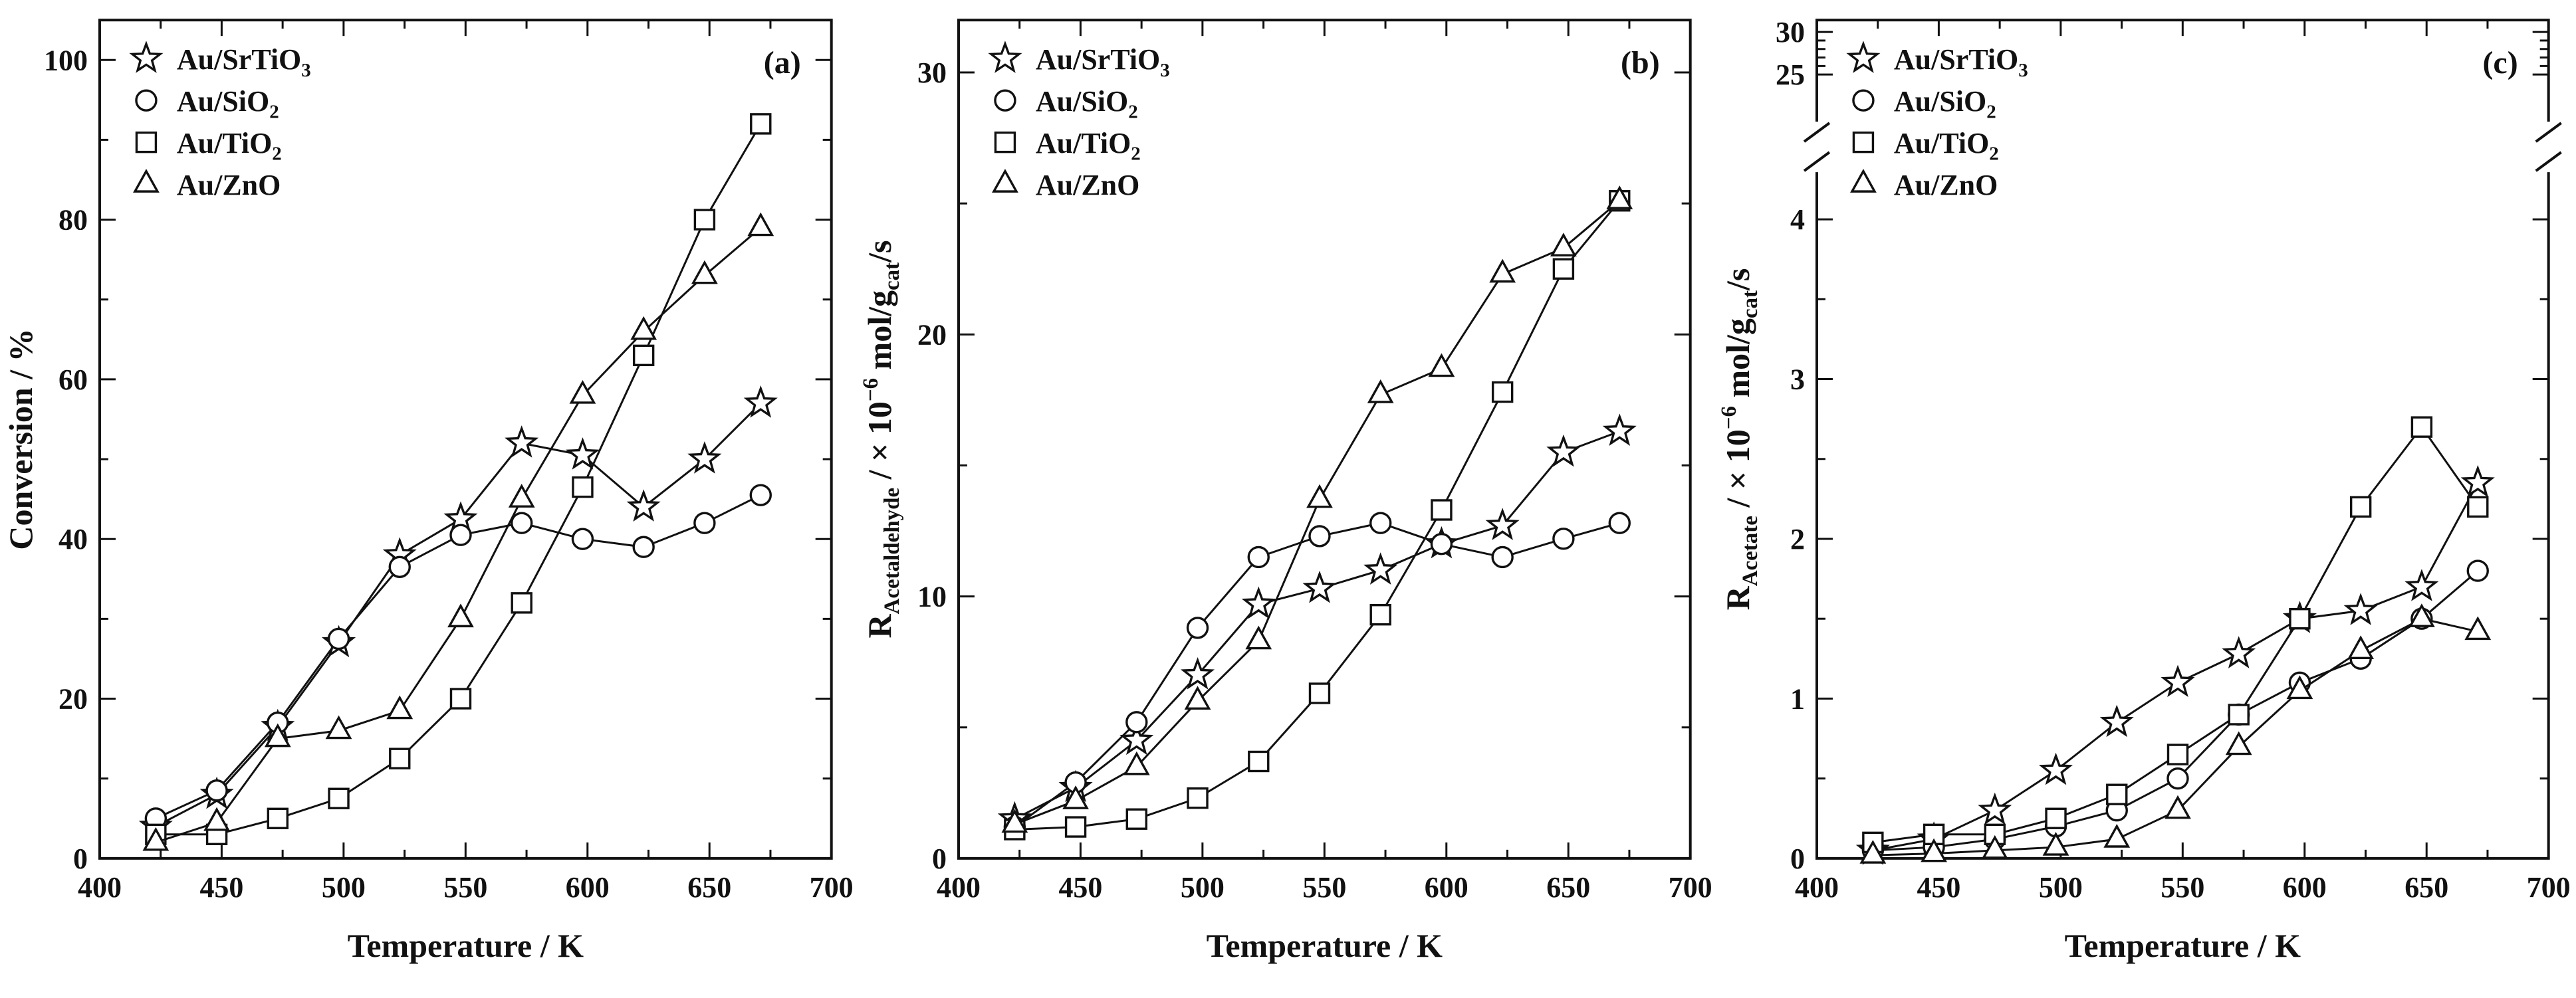  What do you see at coordinates (1087, 104) in the screenshot?
I see `legend-label: Au/SiO2` at bounding box center [1087, 104].